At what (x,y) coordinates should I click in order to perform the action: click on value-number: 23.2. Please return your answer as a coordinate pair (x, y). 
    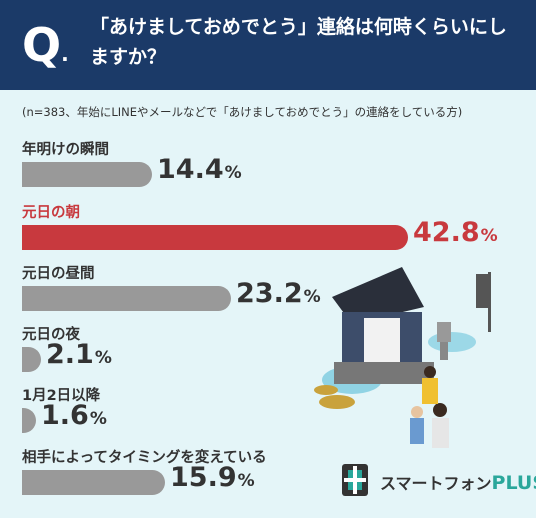
    Looking at the image, I should click on (269, 293).